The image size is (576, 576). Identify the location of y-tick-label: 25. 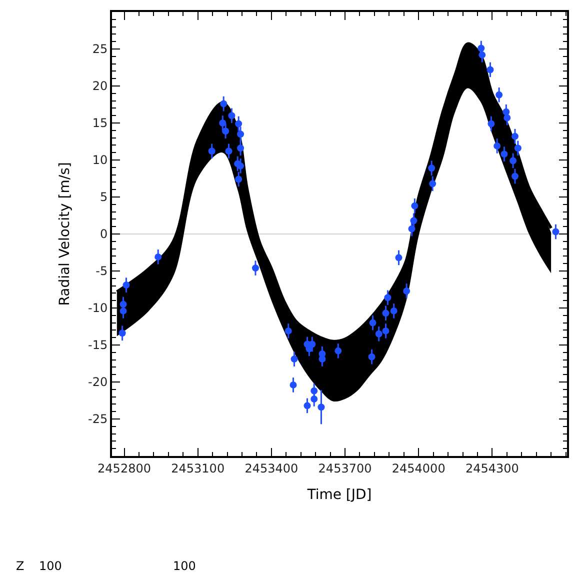
(100, 49).